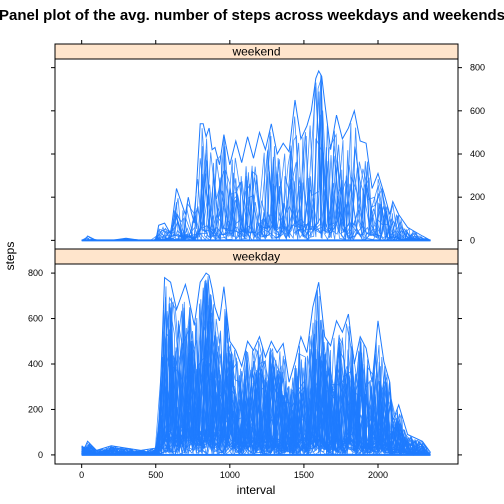 The image size is (504, 504). Describe the element at coordinates (35, 273) in the screenshot. I see `y-tick-label-weekday: 800` at that location.